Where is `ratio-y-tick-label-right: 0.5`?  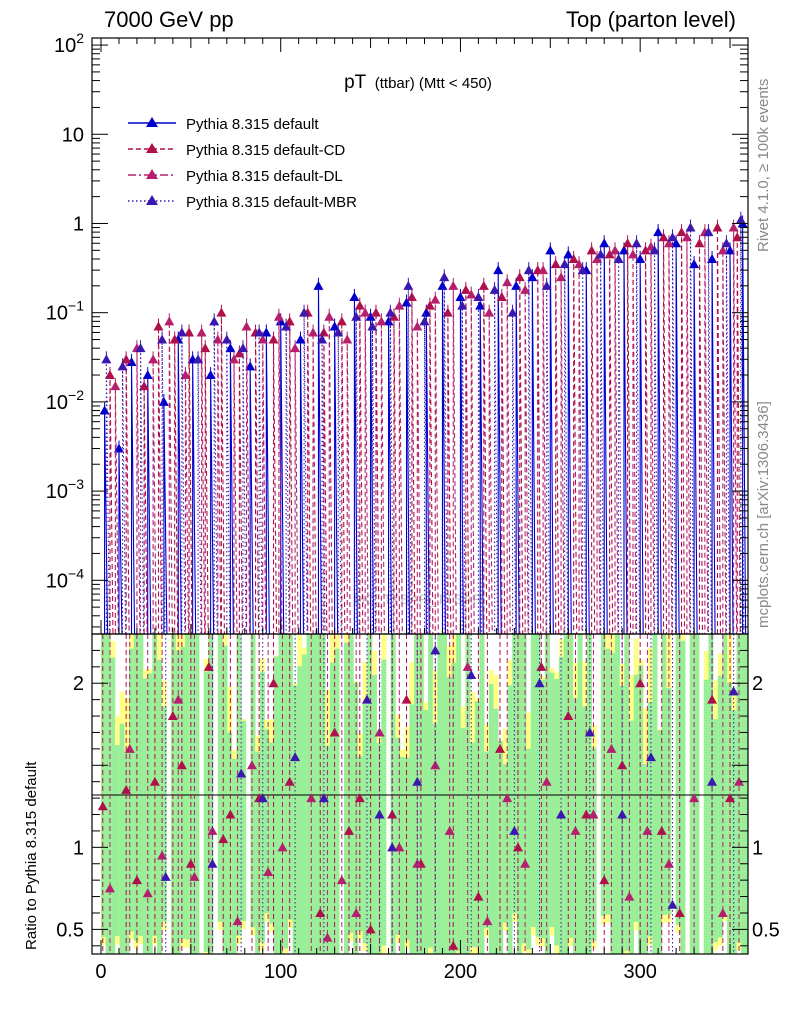 ratio-y-tick-label-right: 0.5 is located at coordinates (766, 930).